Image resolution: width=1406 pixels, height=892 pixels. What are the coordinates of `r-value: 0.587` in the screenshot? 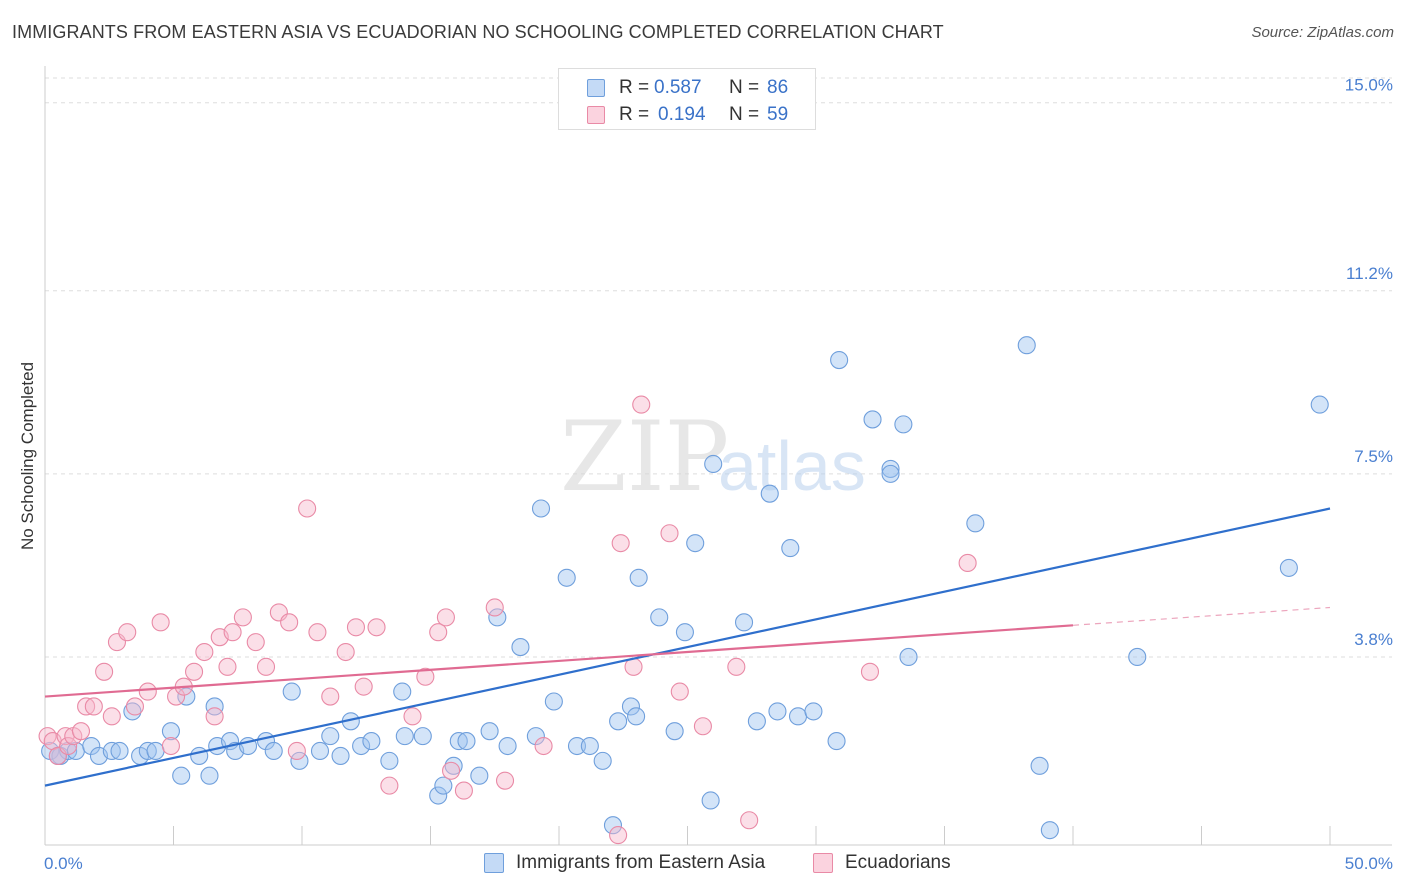 It's located at (678, 87).